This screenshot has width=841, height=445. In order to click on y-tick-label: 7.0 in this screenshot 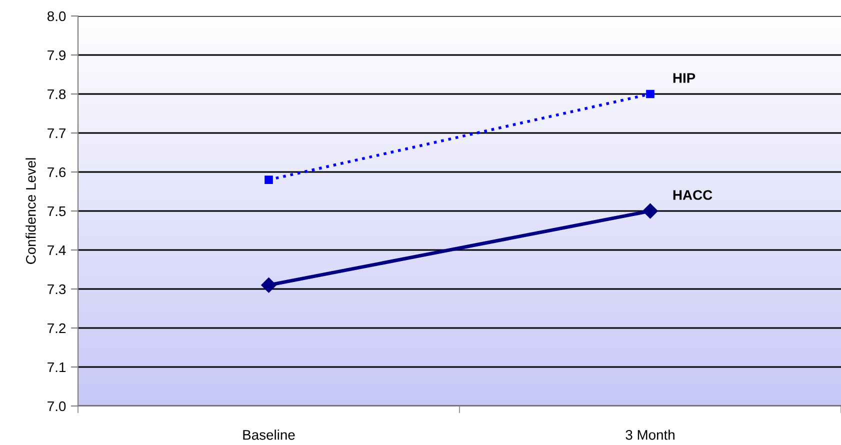, I will do `click(57, 406)`.